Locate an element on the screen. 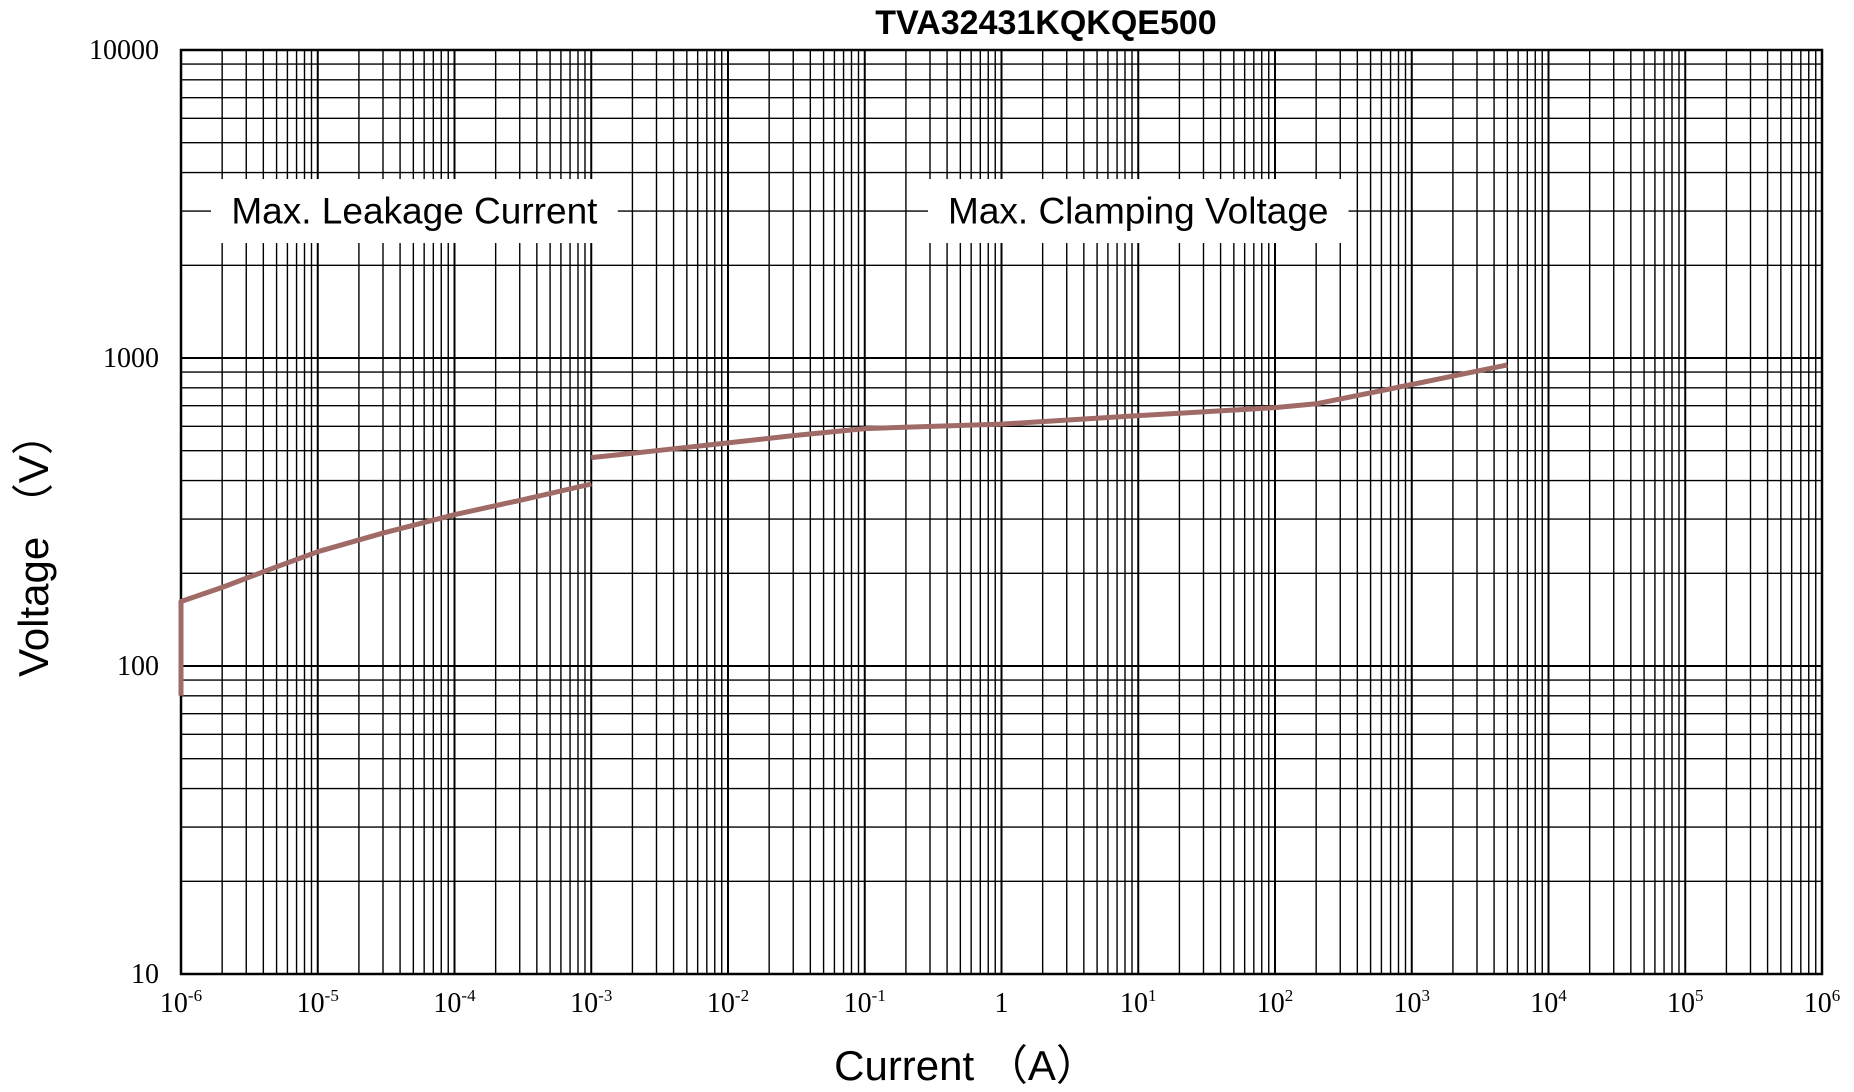 The width and height of the screenshot is (1854, 1092). x-tick-exponent: 2 is located at coordinates (1289, 995).